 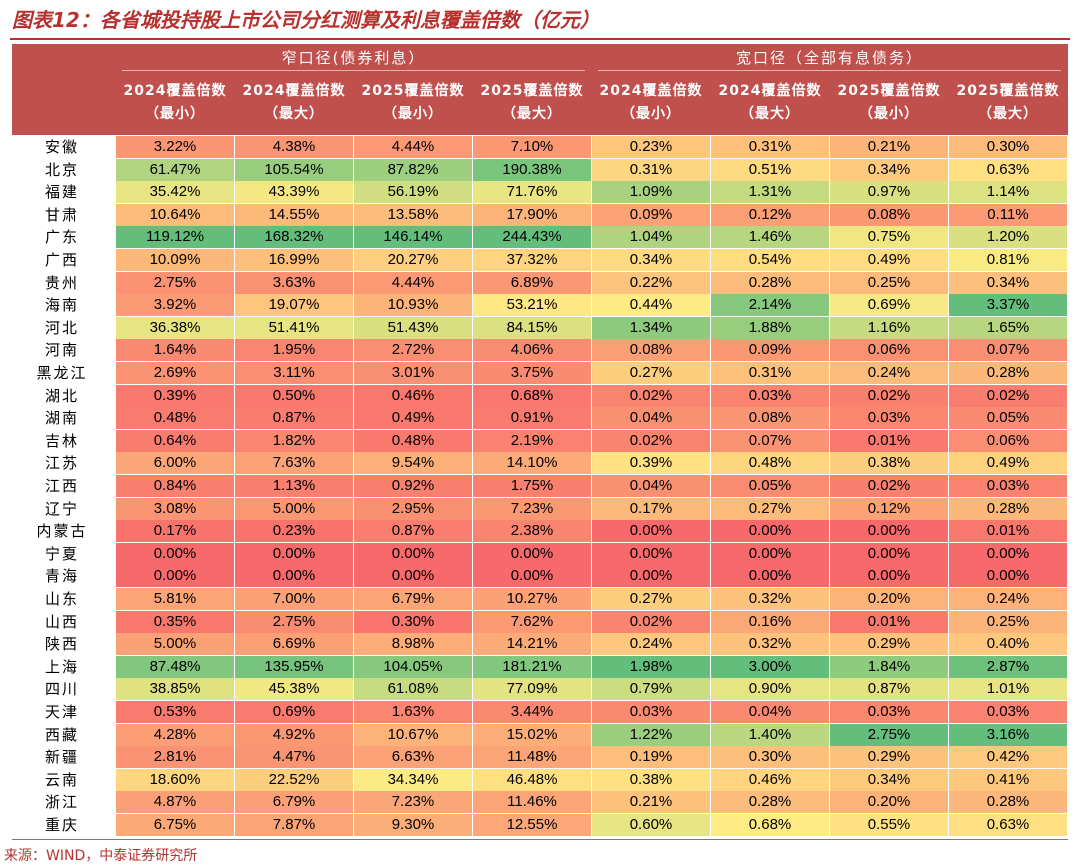 I want to click on table-cell: 11.46%, so click(x=532, y=802).